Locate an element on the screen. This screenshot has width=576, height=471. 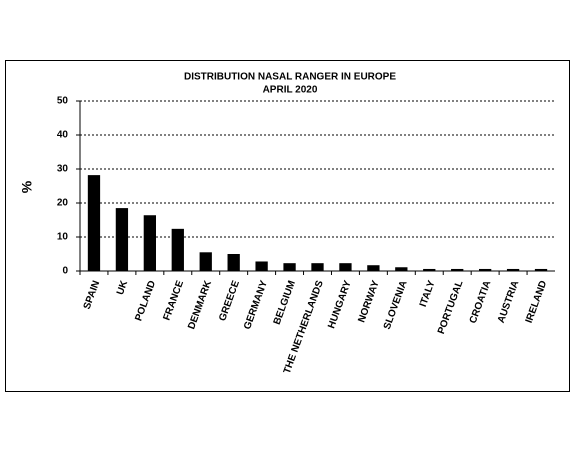
x-tick-label: PORTUGAL is located at coordinates (451, 307).